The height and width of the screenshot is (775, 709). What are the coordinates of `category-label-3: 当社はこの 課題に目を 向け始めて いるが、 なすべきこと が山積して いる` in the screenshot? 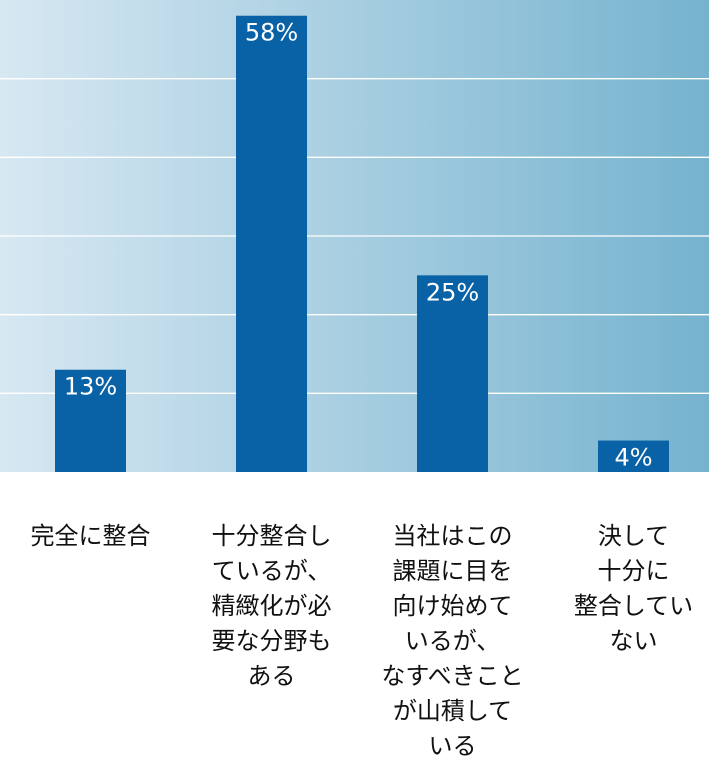 It's located at (452, 641).